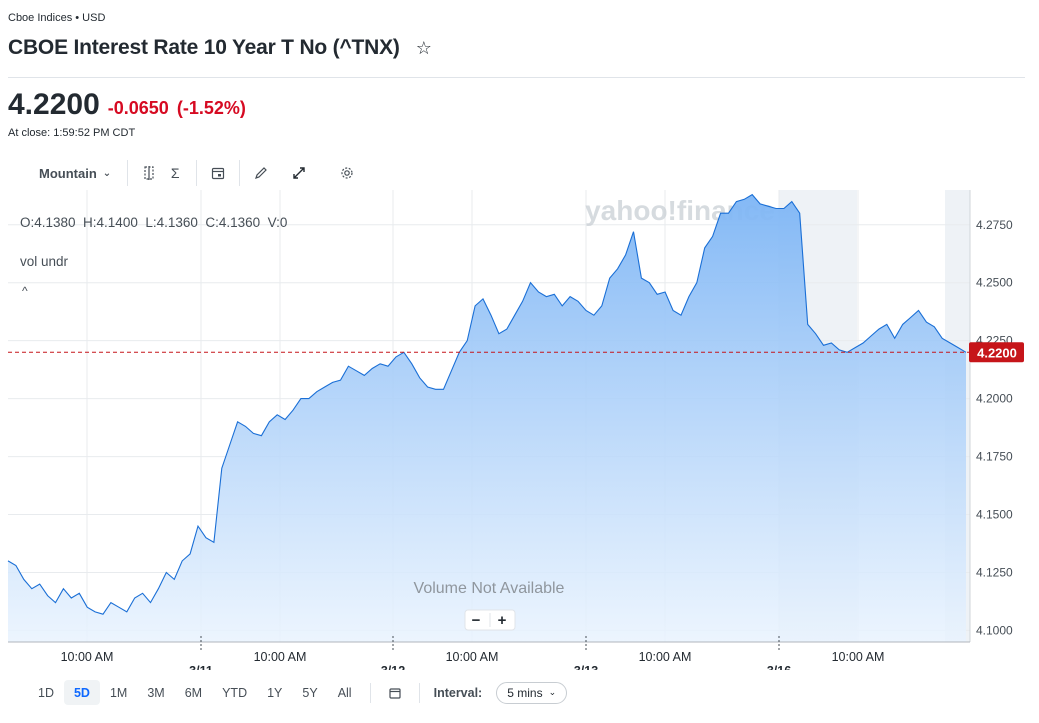  Describe the element at coordinates (476, 620) in the screenshot. I see `zoom-out-button: −` at that location.